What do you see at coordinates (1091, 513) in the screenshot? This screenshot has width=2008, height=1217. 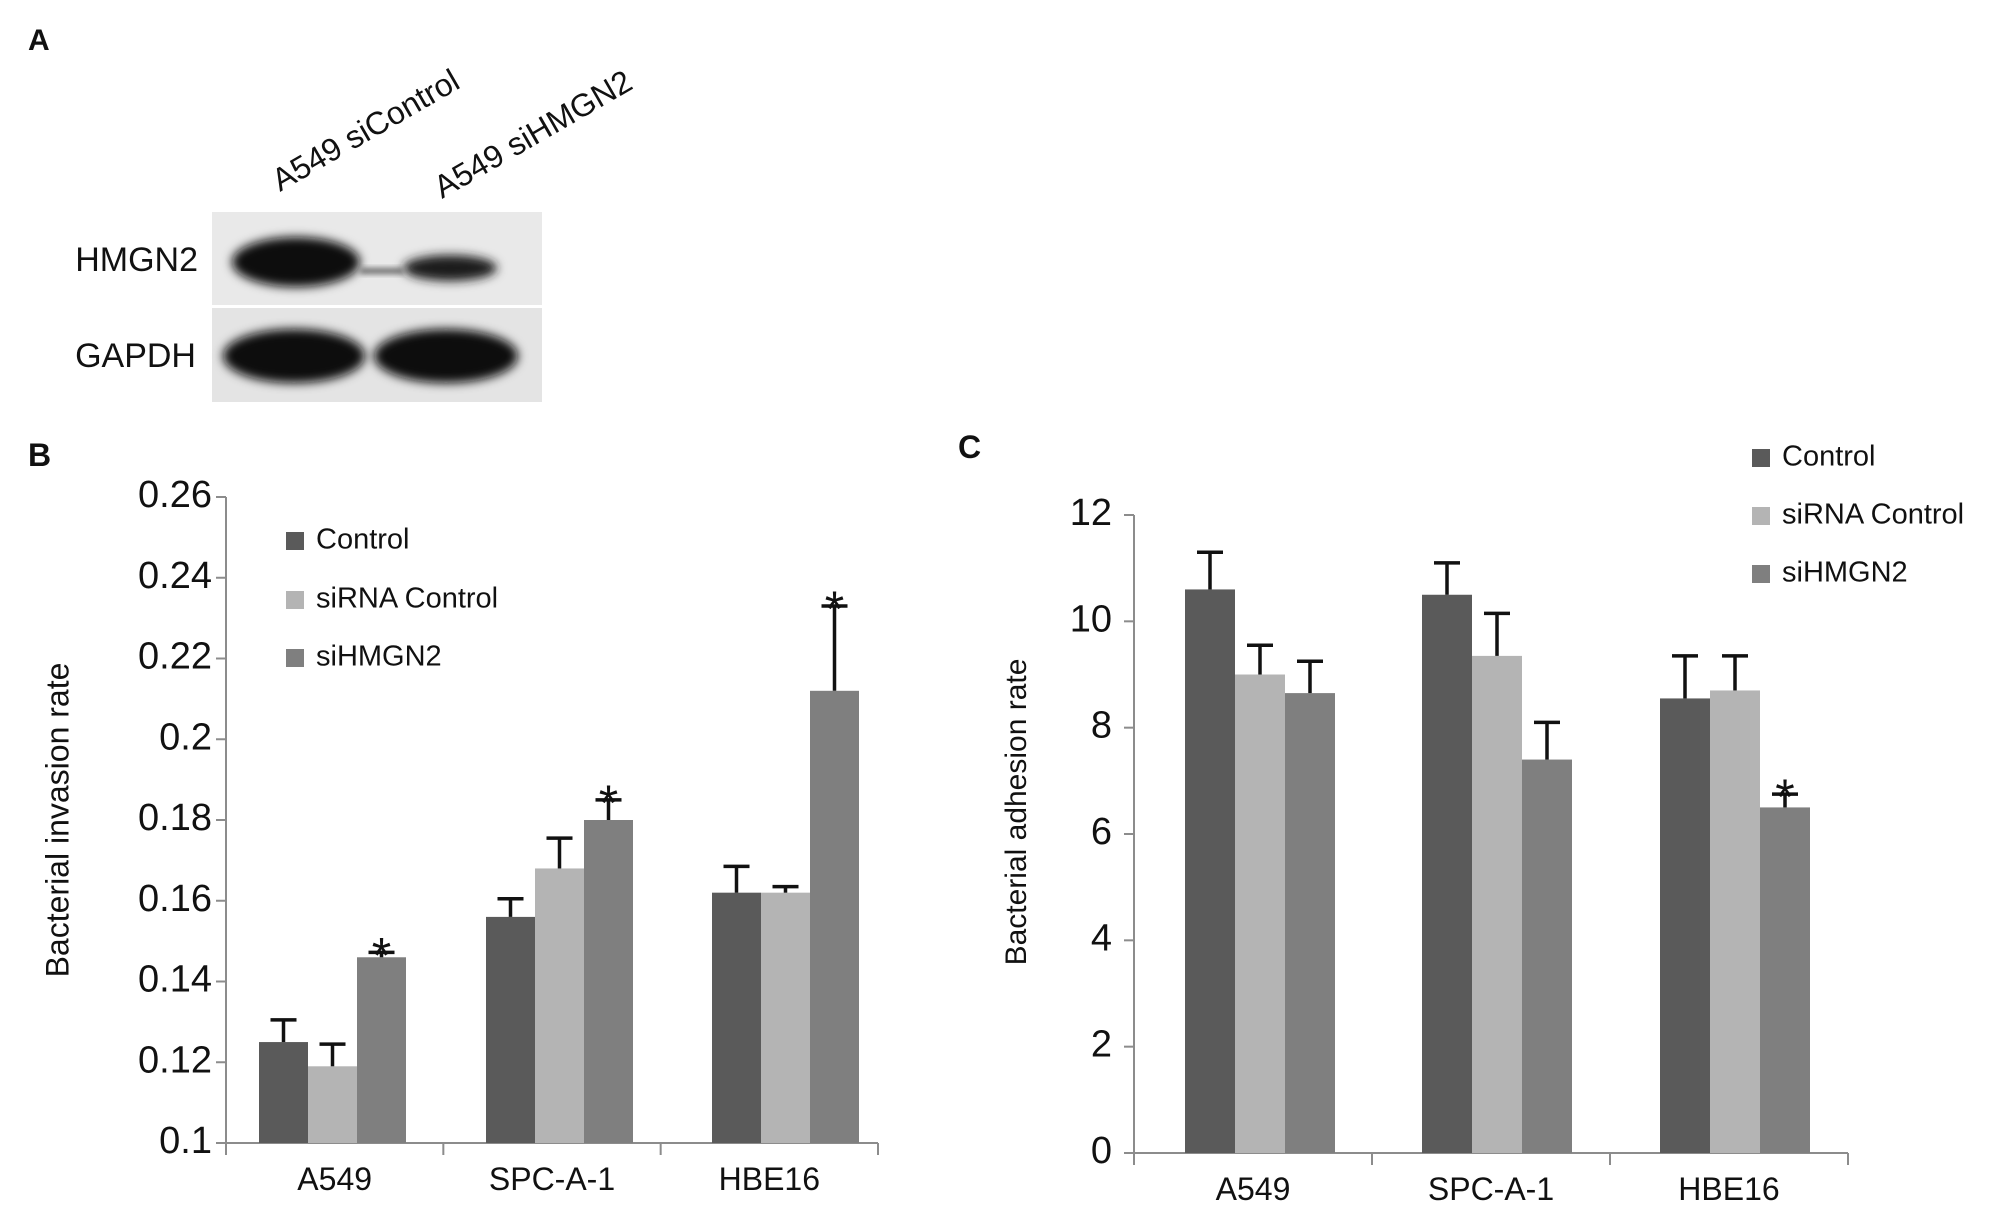 I see `y-tick-label: 12` at bounding box center [1091, 513].